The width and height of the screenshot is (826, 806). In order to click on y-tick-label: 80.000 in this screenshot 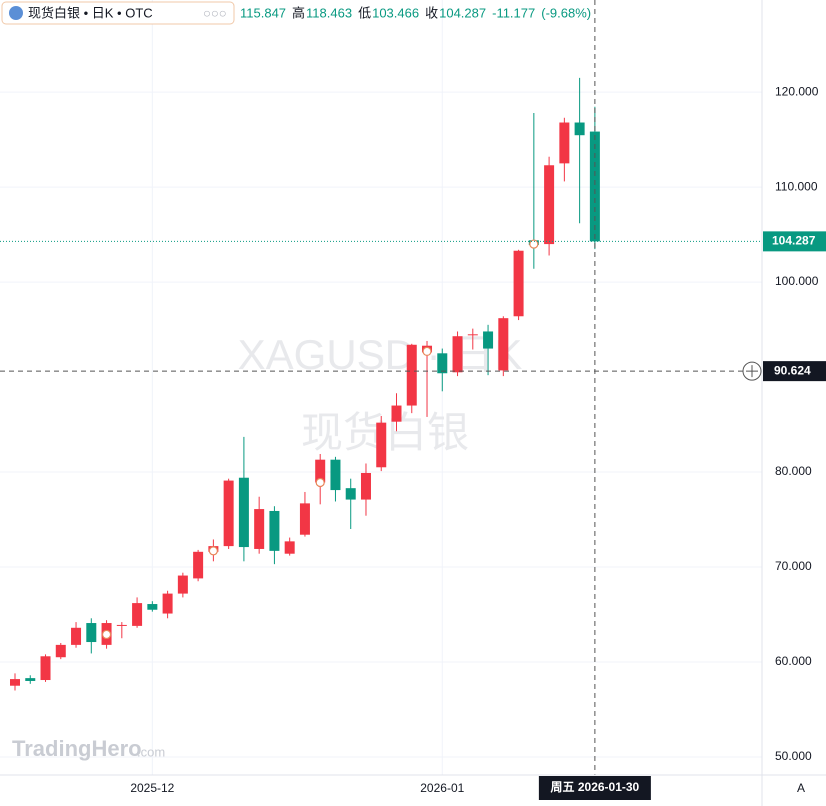, I will do `click(793, 471)`.